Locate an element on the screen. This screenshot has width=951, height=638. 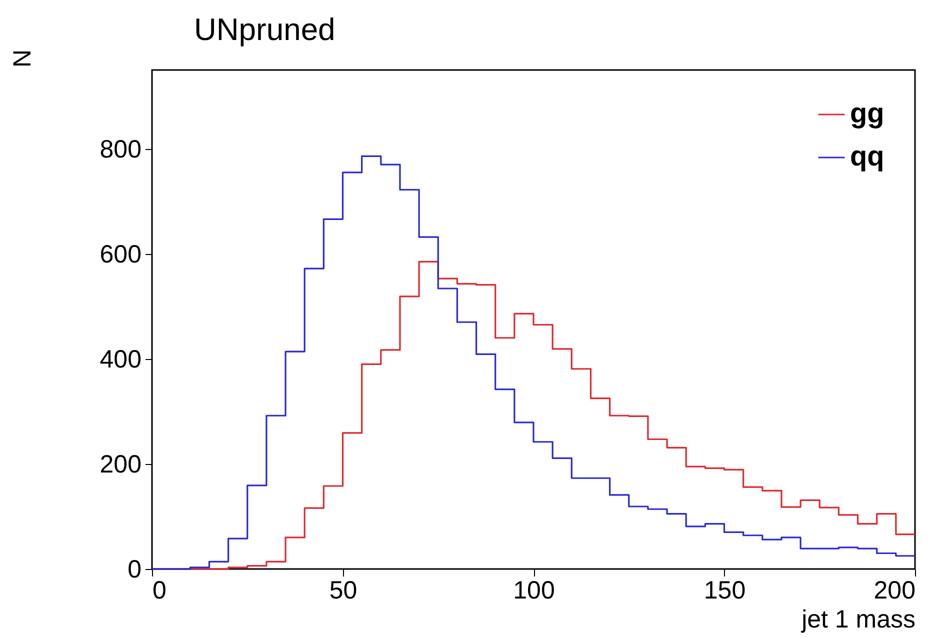
x-tick-label: 150 is located at coordinates (725, 590).